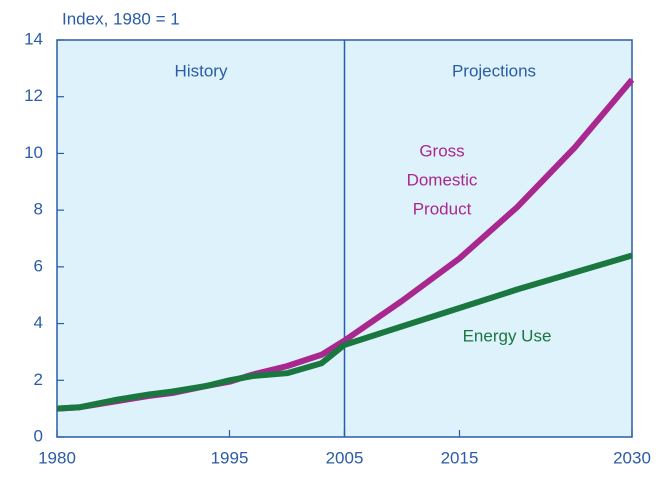  Describe the element at coordinates (38, 379) in the screenshot. I see `y-tick-label: 2` at that location.